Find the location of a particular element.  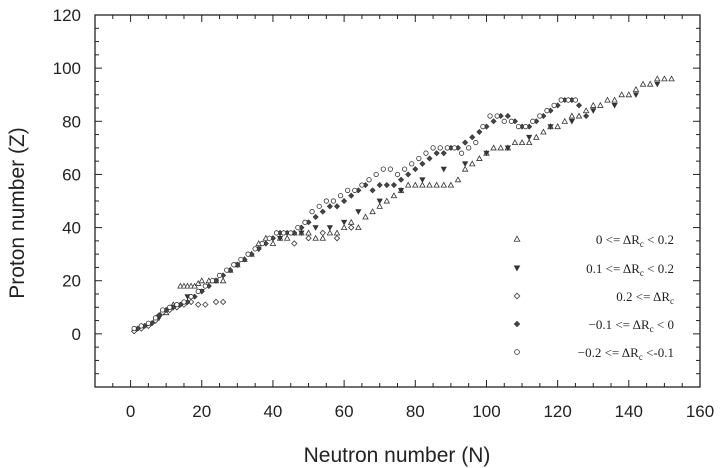

x-tick-label: 0 is located at coordinates (130, 411).